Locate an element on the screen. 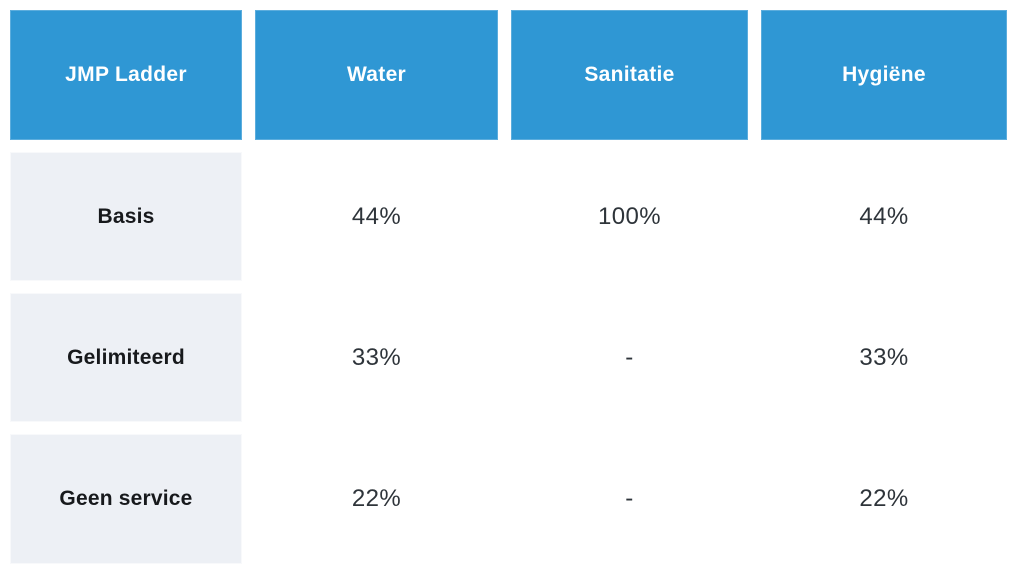 The width and height of the screenshot is (1024, 576). column-header-jmp-ladder: JMP Ladder is located at coordinates (126, 75).